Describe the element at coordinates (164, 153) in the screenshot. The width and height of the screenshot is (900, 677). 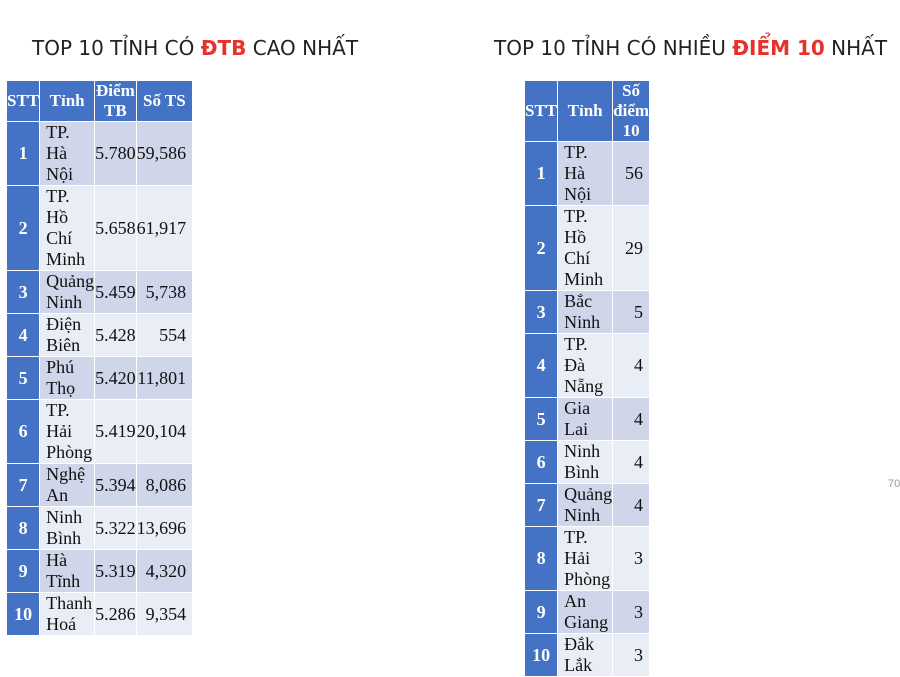
I see `candidates-cell: 59,586` at that location.